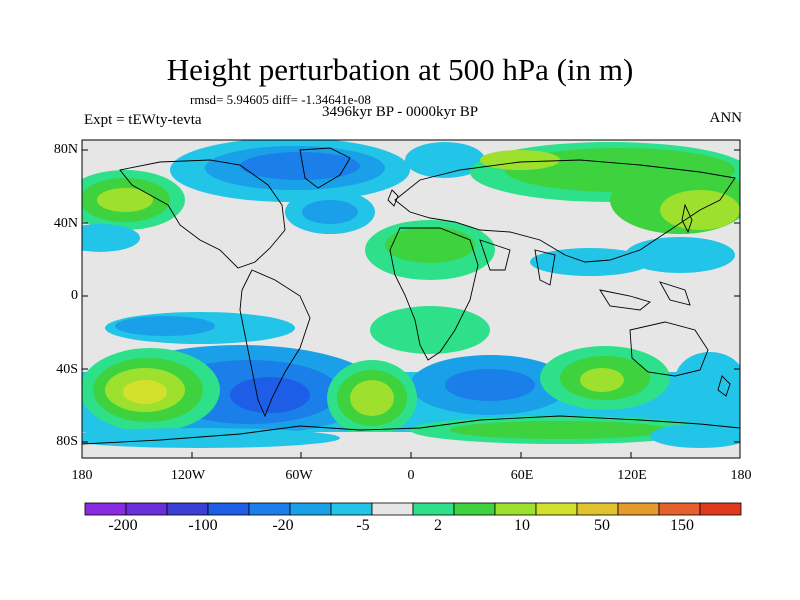  What do you see at coordinates (363, 525) in the screenshot?
I see `colorbar-label: -5` at bounding box center [363, 525].